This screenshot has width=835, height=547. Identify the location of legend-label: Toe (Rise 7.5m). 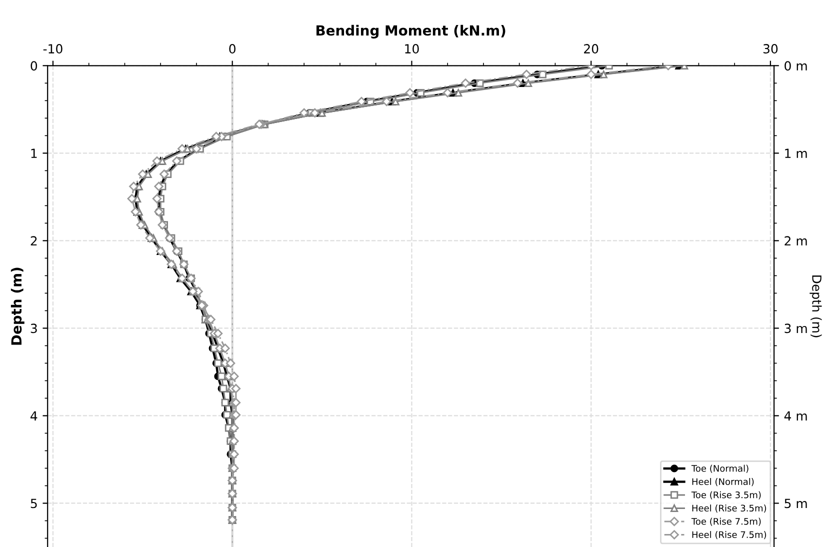
(726, 522).